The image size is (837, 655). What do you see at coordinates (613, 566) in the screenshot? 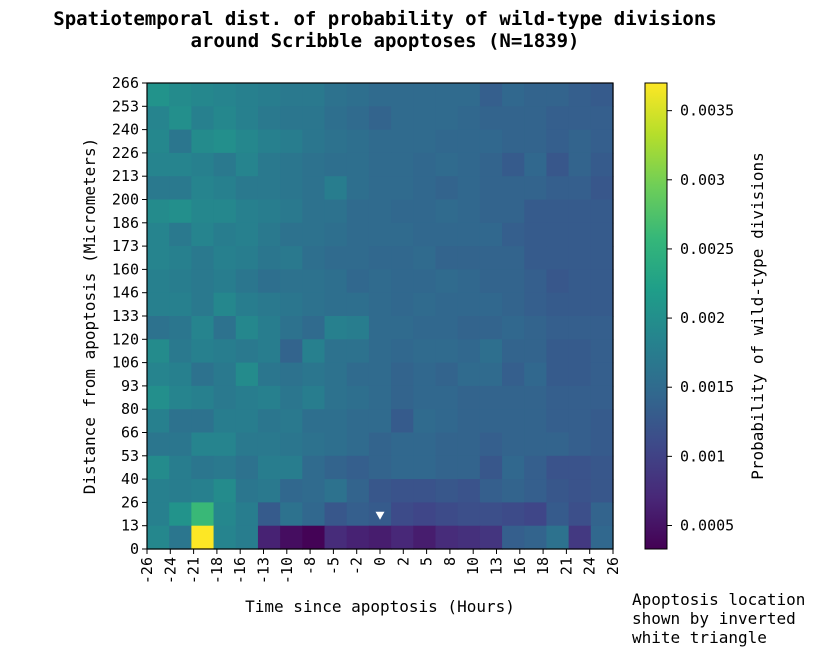
I see `x-tick-label: 26` at bounding box center [613, 566].